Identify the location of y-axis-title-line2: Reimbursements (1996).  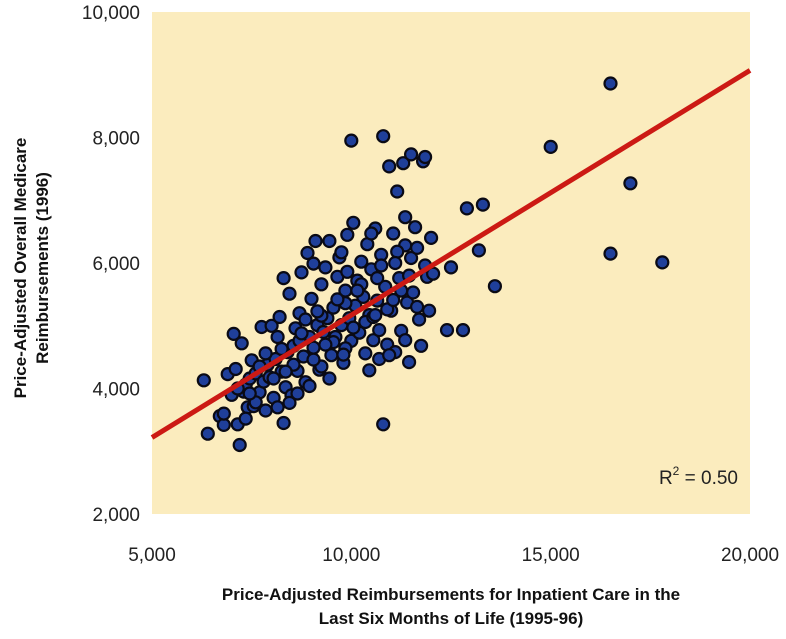
(42, 268).